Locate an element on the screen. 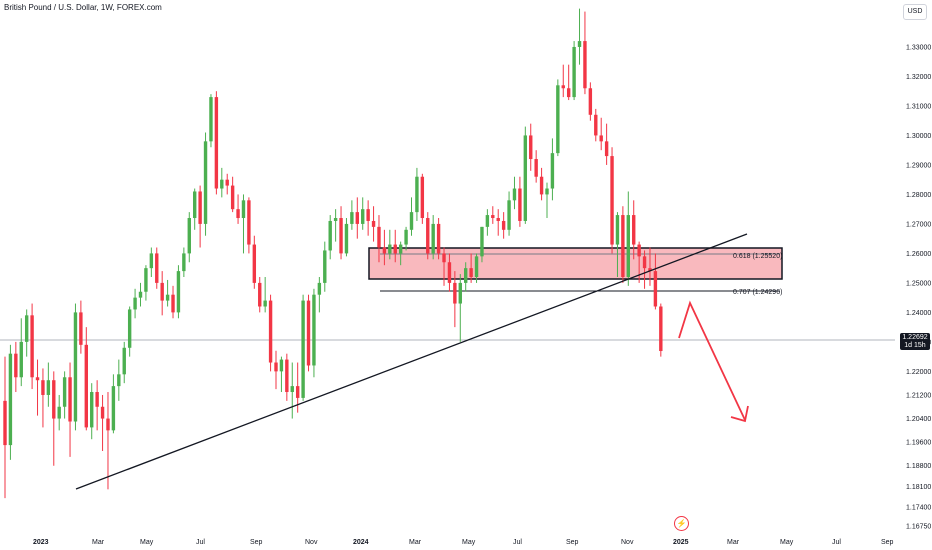 This screenshot has height=550, width=932. time-tick-label: 2025 is located at coordinates (681, 542).